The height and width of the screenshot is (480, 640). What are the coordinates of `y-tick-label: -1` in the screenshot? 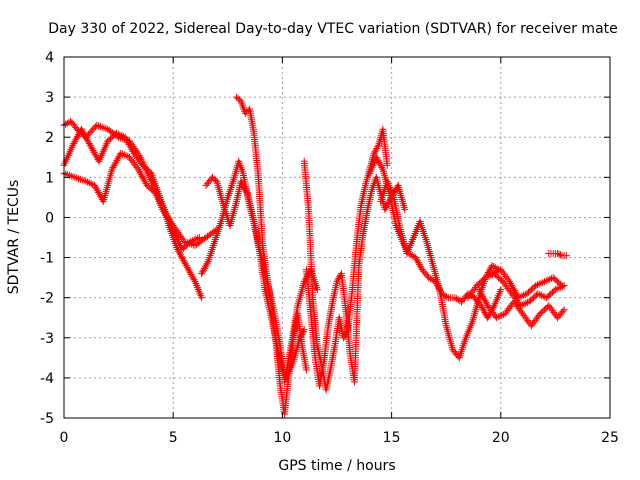 It's located at (47, 259).